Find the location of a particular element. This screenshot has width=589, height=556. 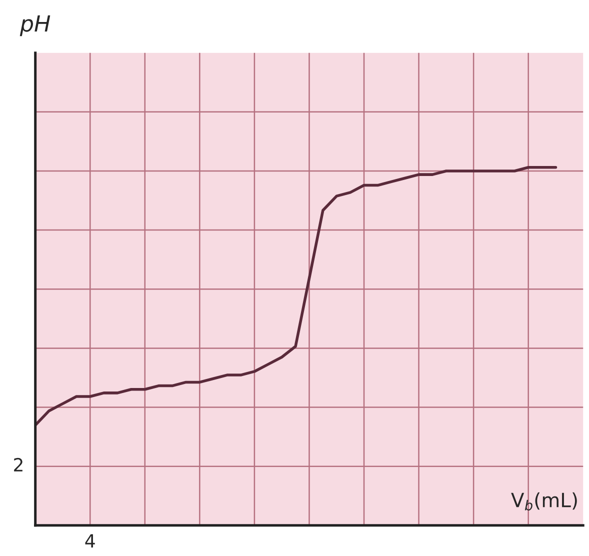

text: 4 is located at coordinates (90, 541).